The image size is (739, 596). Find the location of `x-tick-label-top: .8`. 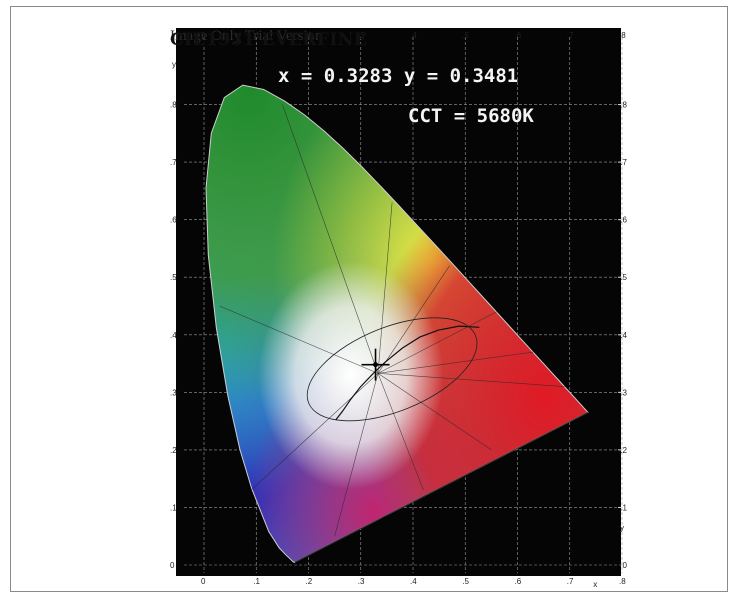

x-tick-label-top: .8 is located at coordinates (622, 35).